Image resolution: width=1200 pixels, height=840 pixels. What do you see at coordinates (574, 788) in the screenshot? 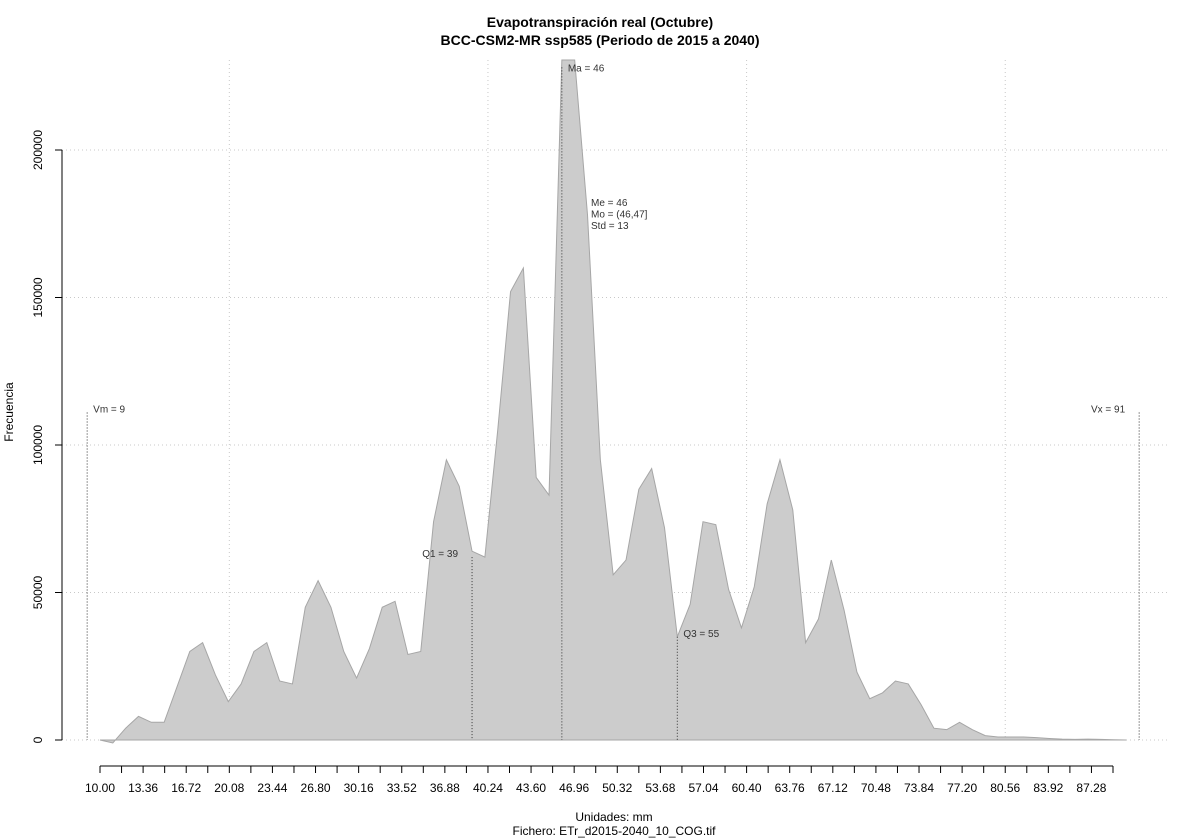
I see `x-tick-label: 46.96` at bounding box center [574, 788].